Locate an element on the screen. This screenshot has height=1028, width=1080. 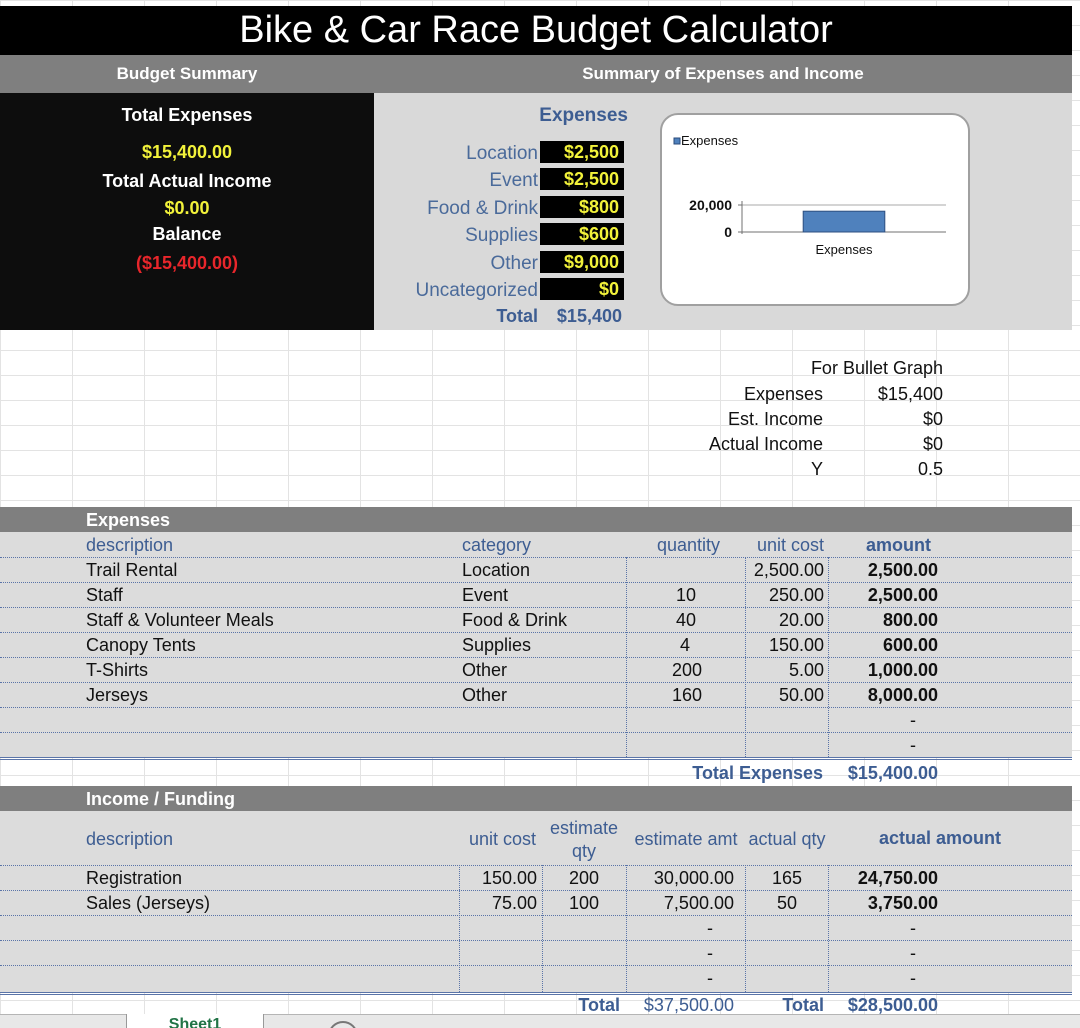
total-actual-income-value: $0.00 is located at coordinates (187, 208).